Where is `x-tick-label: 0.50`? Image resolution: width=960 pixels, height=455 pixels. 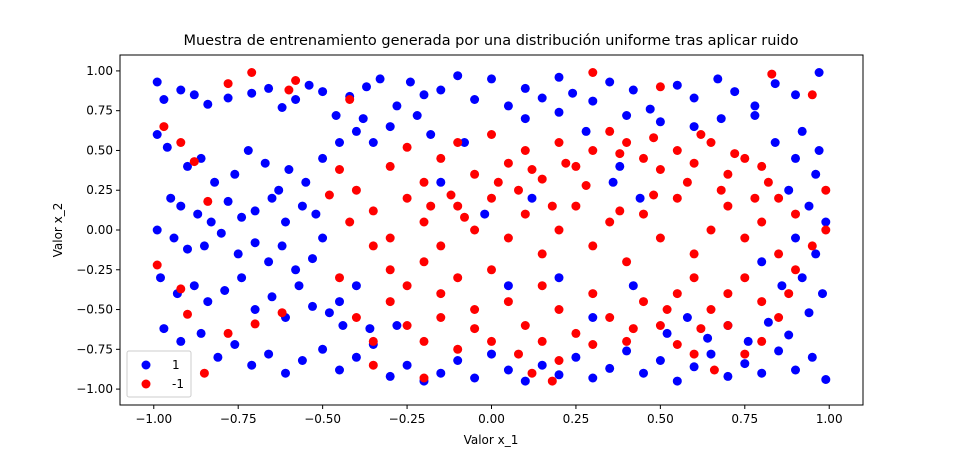
x-tick-label: 0.50 is located at coordinates (660, 419).